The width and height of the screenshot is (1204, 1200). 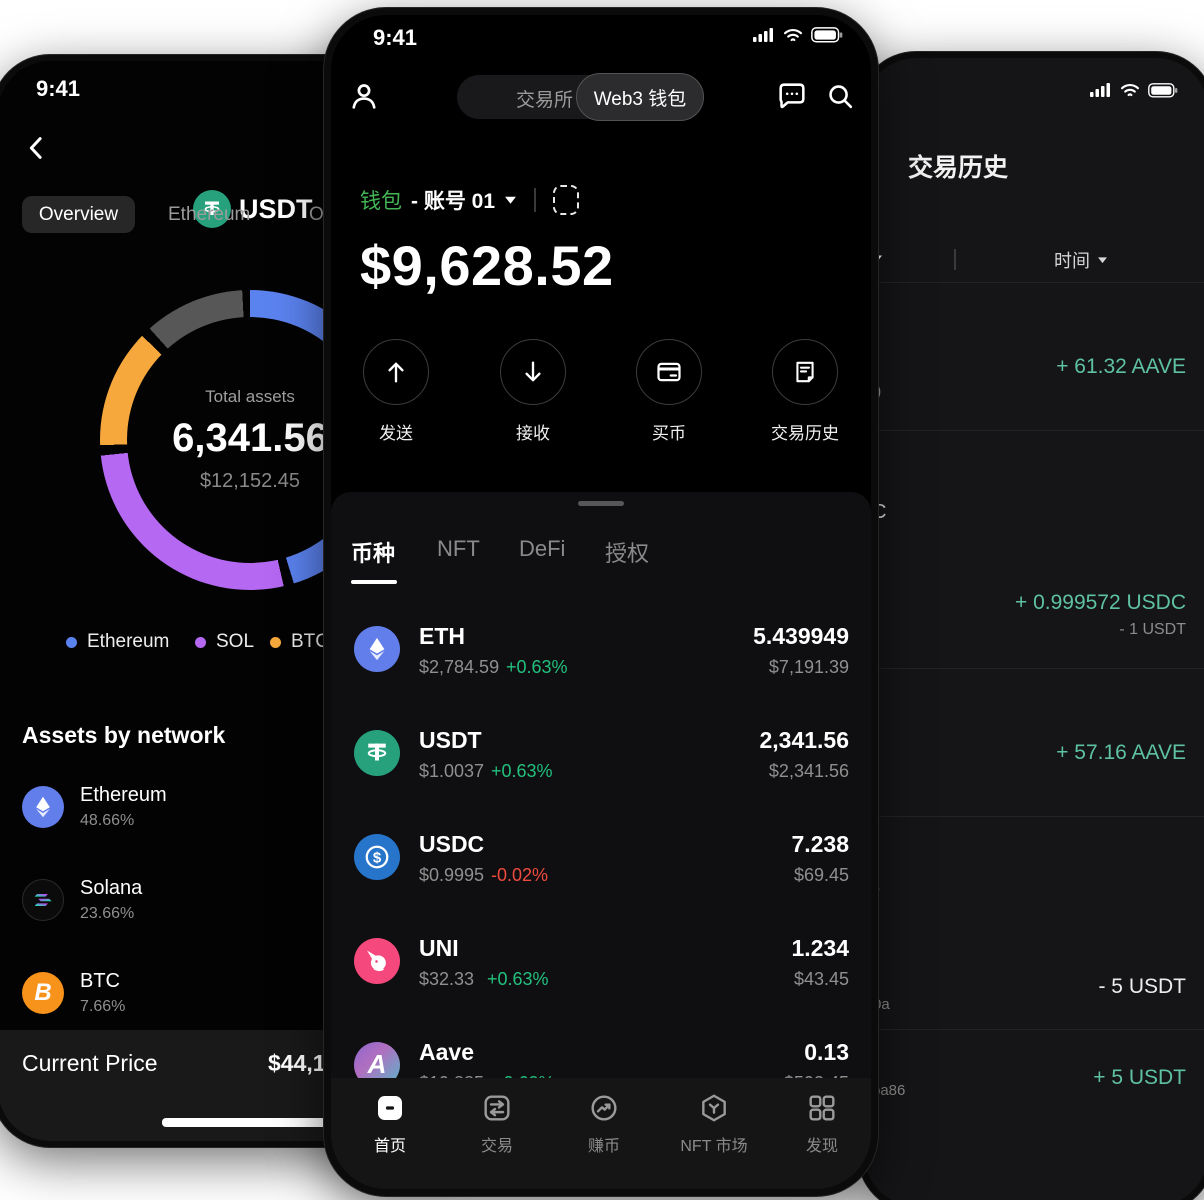 I want to click on filter-row: 时间, so click(x=1034, y=260).